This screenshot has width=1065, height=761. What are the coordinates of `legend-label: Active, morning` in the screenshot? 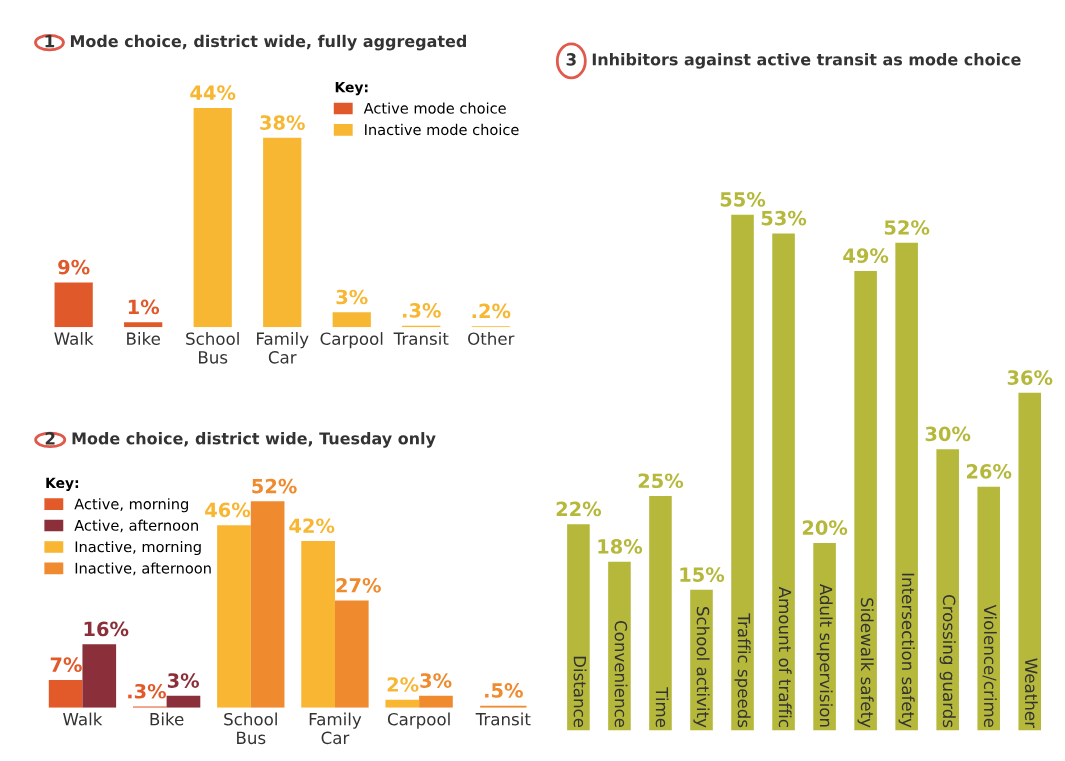 It's located at (131, 505).